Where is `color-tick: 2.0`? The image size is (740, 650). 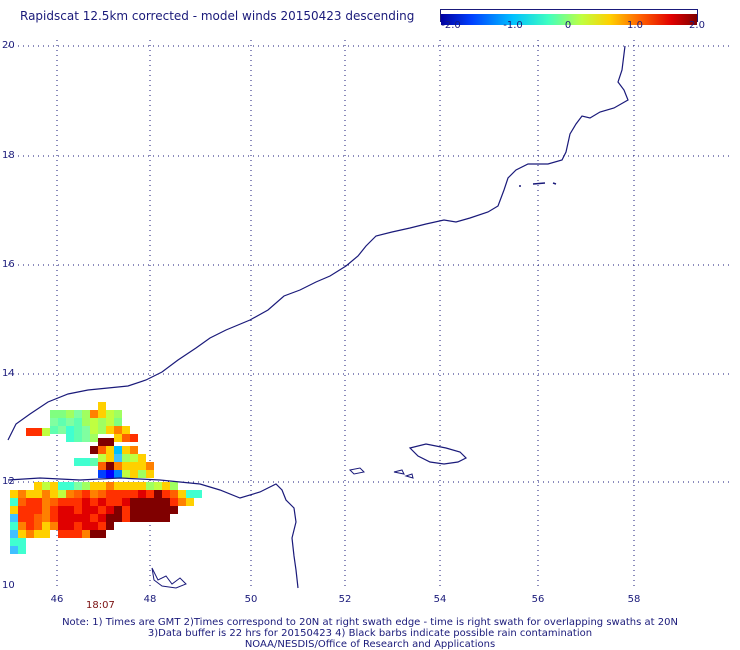
color-tick: 2.0 is located at coordinates (697, 25).